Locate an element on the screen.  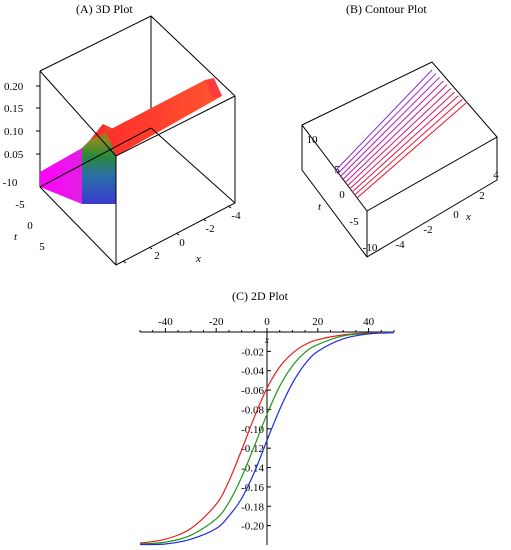
z-tick-label: 0.15 is located at coordinates (14, 109).